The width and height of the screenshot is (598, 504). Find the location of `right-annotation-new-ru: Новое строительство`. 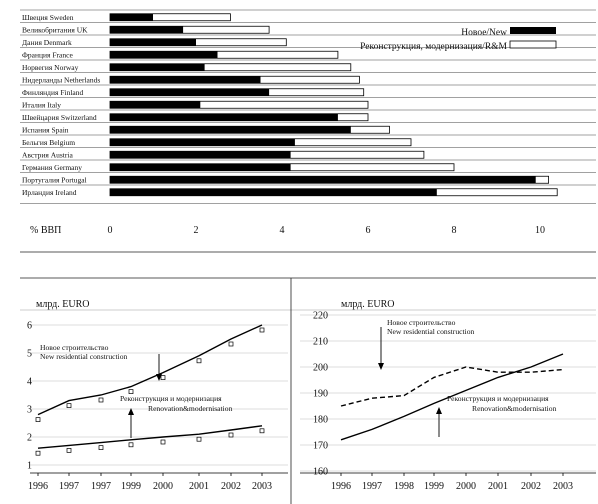

right-annotation-new-ru: Новое строительство is located at coordinates (421, 322).